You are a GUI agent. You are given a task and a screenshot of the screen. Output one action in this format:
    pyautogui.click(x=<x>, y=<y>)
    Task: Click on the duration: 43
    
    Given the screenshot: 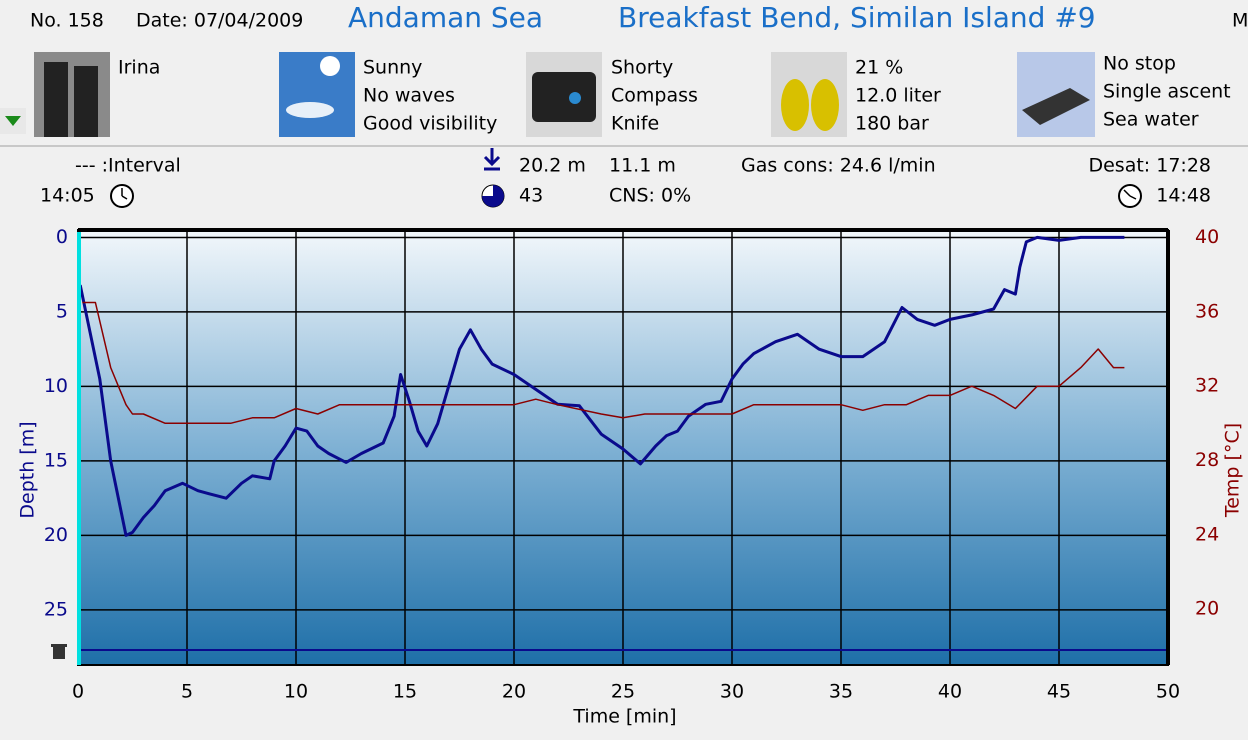 What is the action you would take?
    pyautogui.click(x=531, y=196)
    